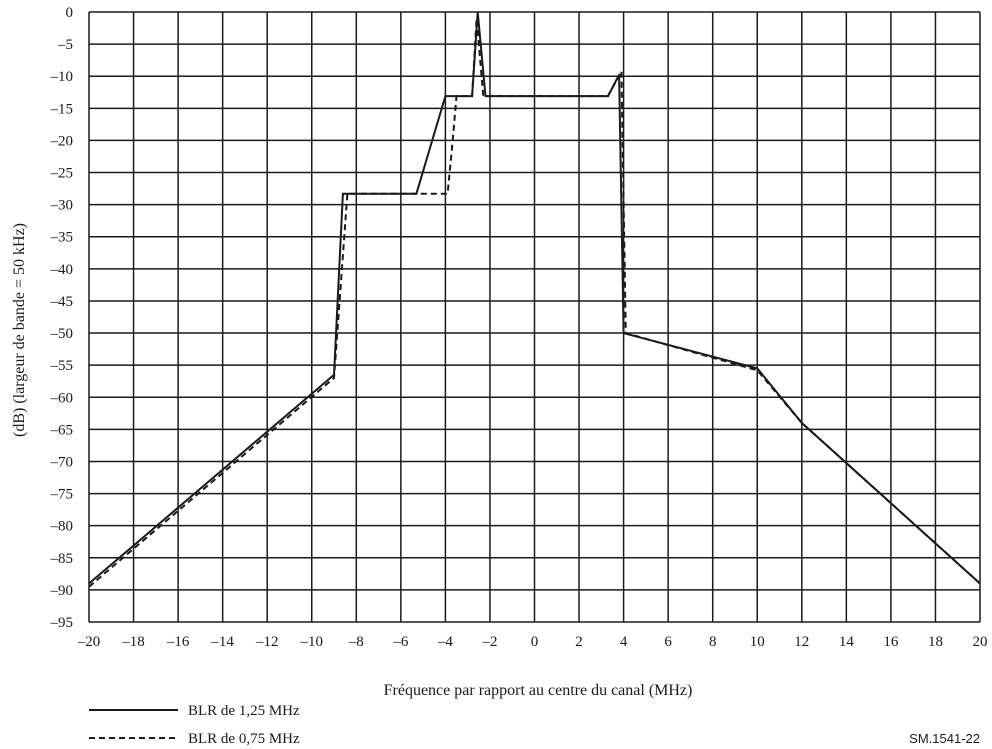  What do you see at coordinates (62, 141) in the screenshot?
I see `y-tick-label: –20` at bounding box center [62, 141].